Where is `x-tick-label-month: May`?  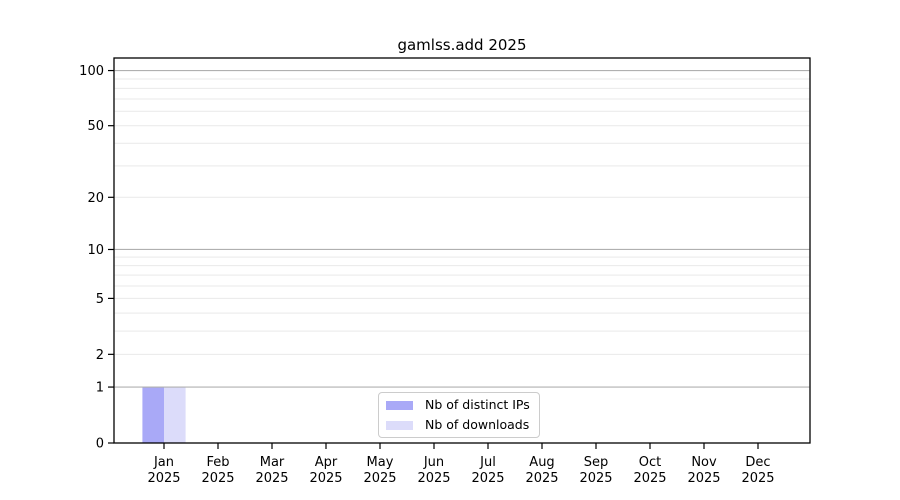 x-tick-label-month: May is located at coordinates (380, 462).